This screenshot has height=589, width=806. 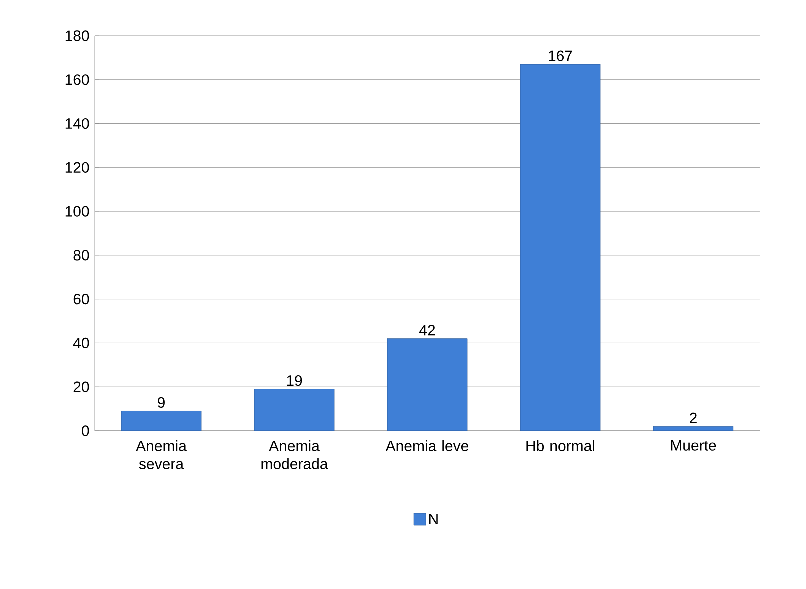 I want to click on y-tick-label: 160, so click(x=78, y=80).